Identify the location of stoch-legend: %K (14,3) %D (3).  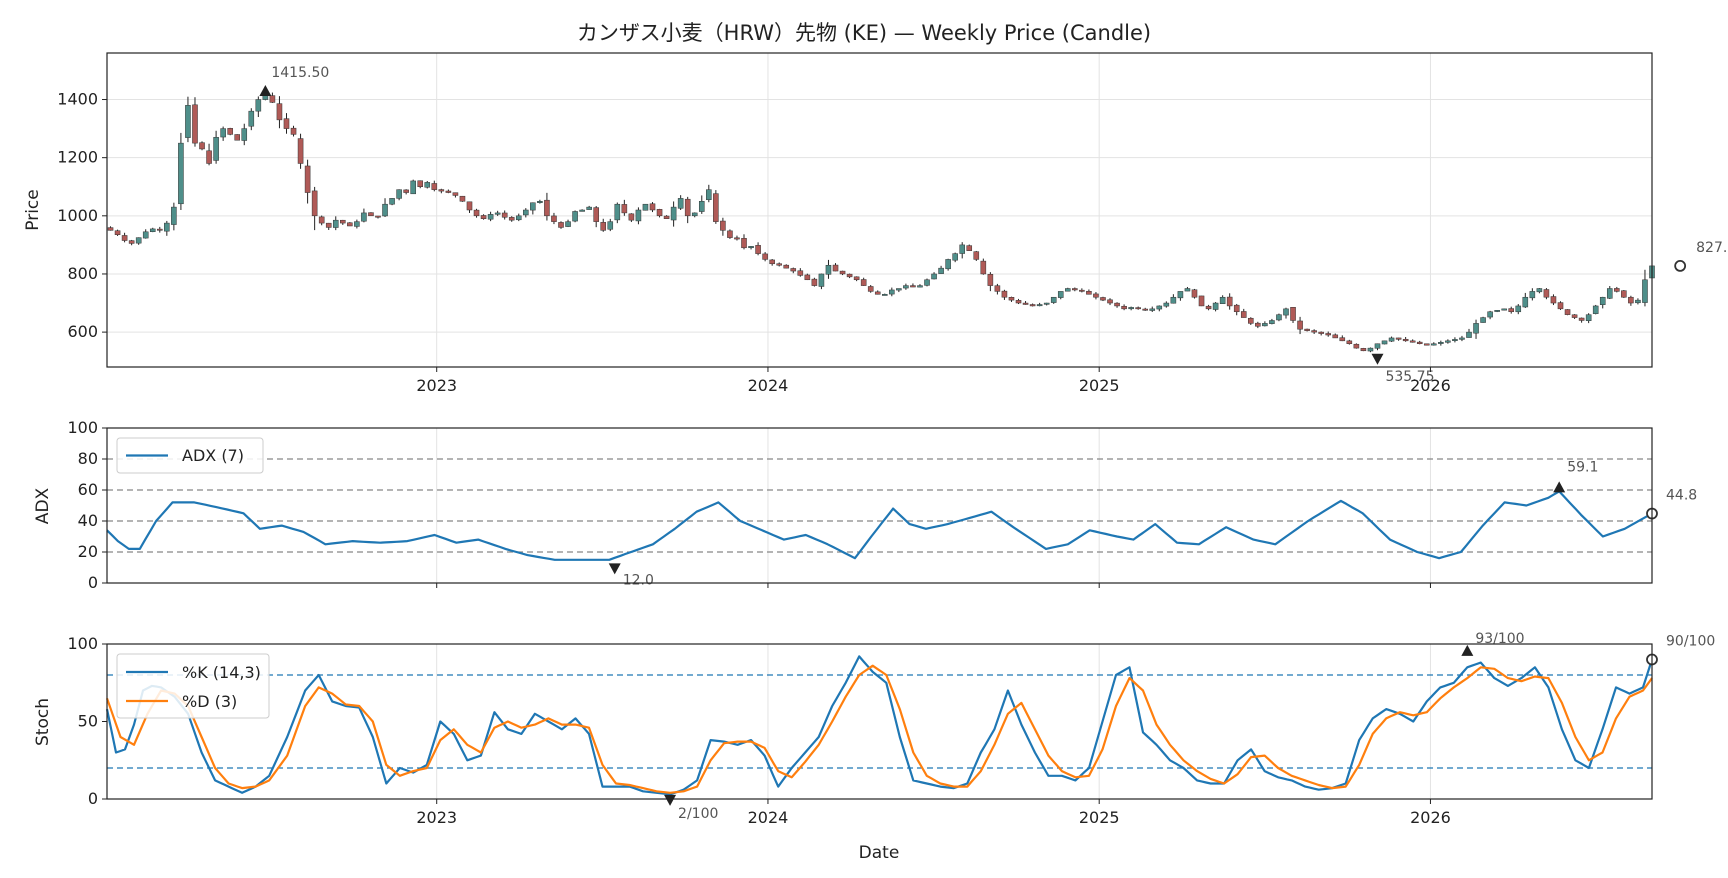
(193, 686).